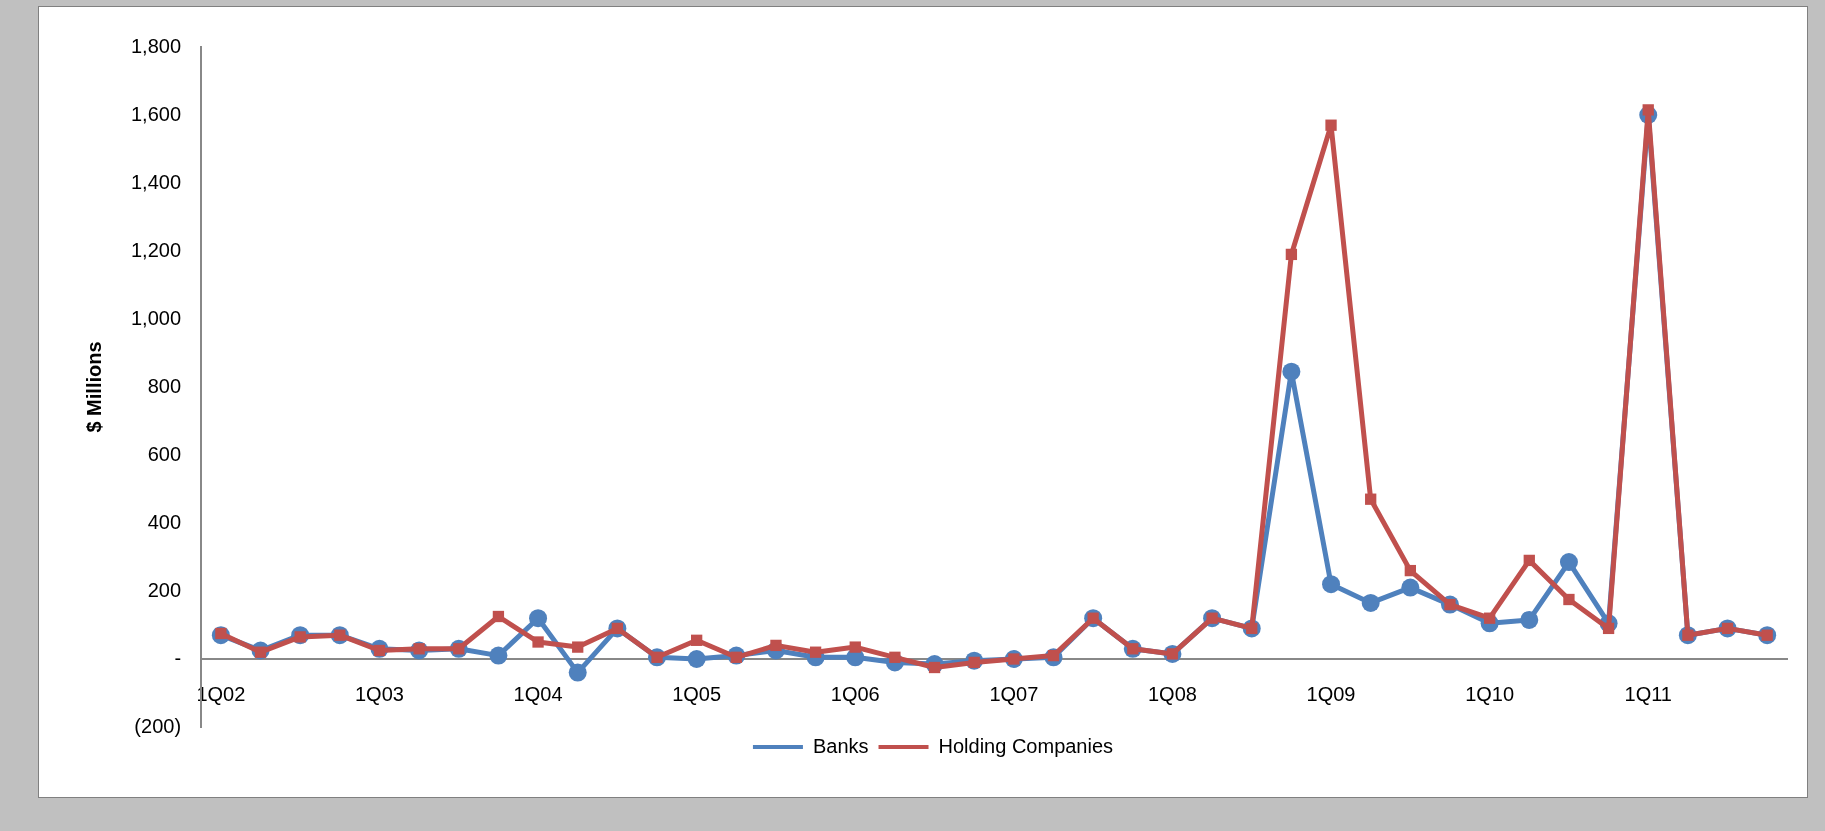  I want to click on x-tick-label: 1Q10, so click(1490, 693).